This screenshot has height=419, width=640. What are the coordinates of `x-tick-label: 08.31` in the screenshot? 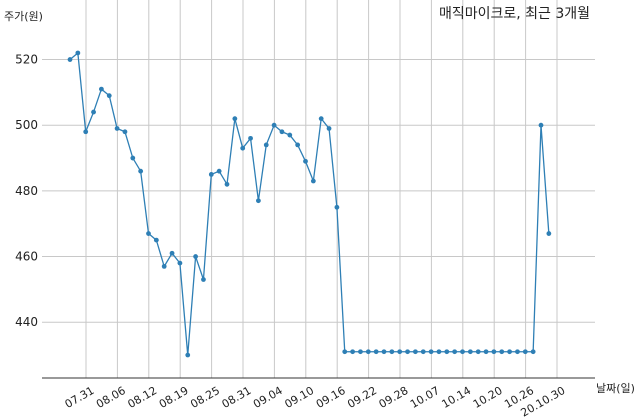 It's located at (237, 397).